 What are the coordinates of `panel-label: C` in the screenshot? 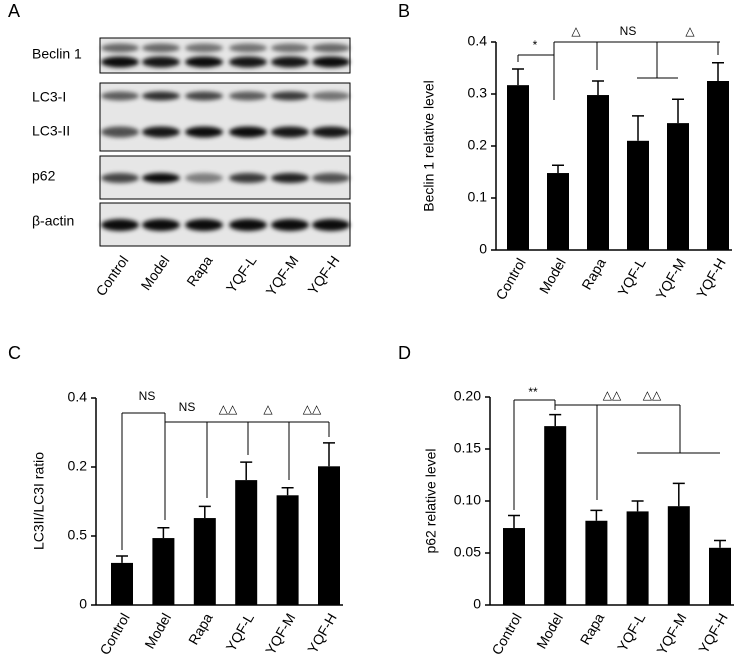 It's located at (14, 353).